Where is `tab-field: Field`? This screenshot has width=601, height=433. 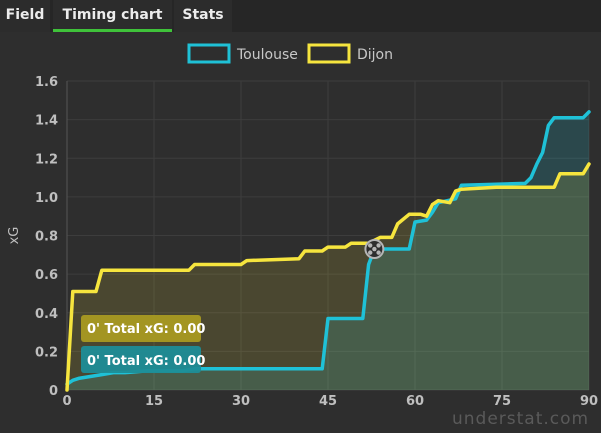 tab-field: Field is located at coordinates (25, 16).